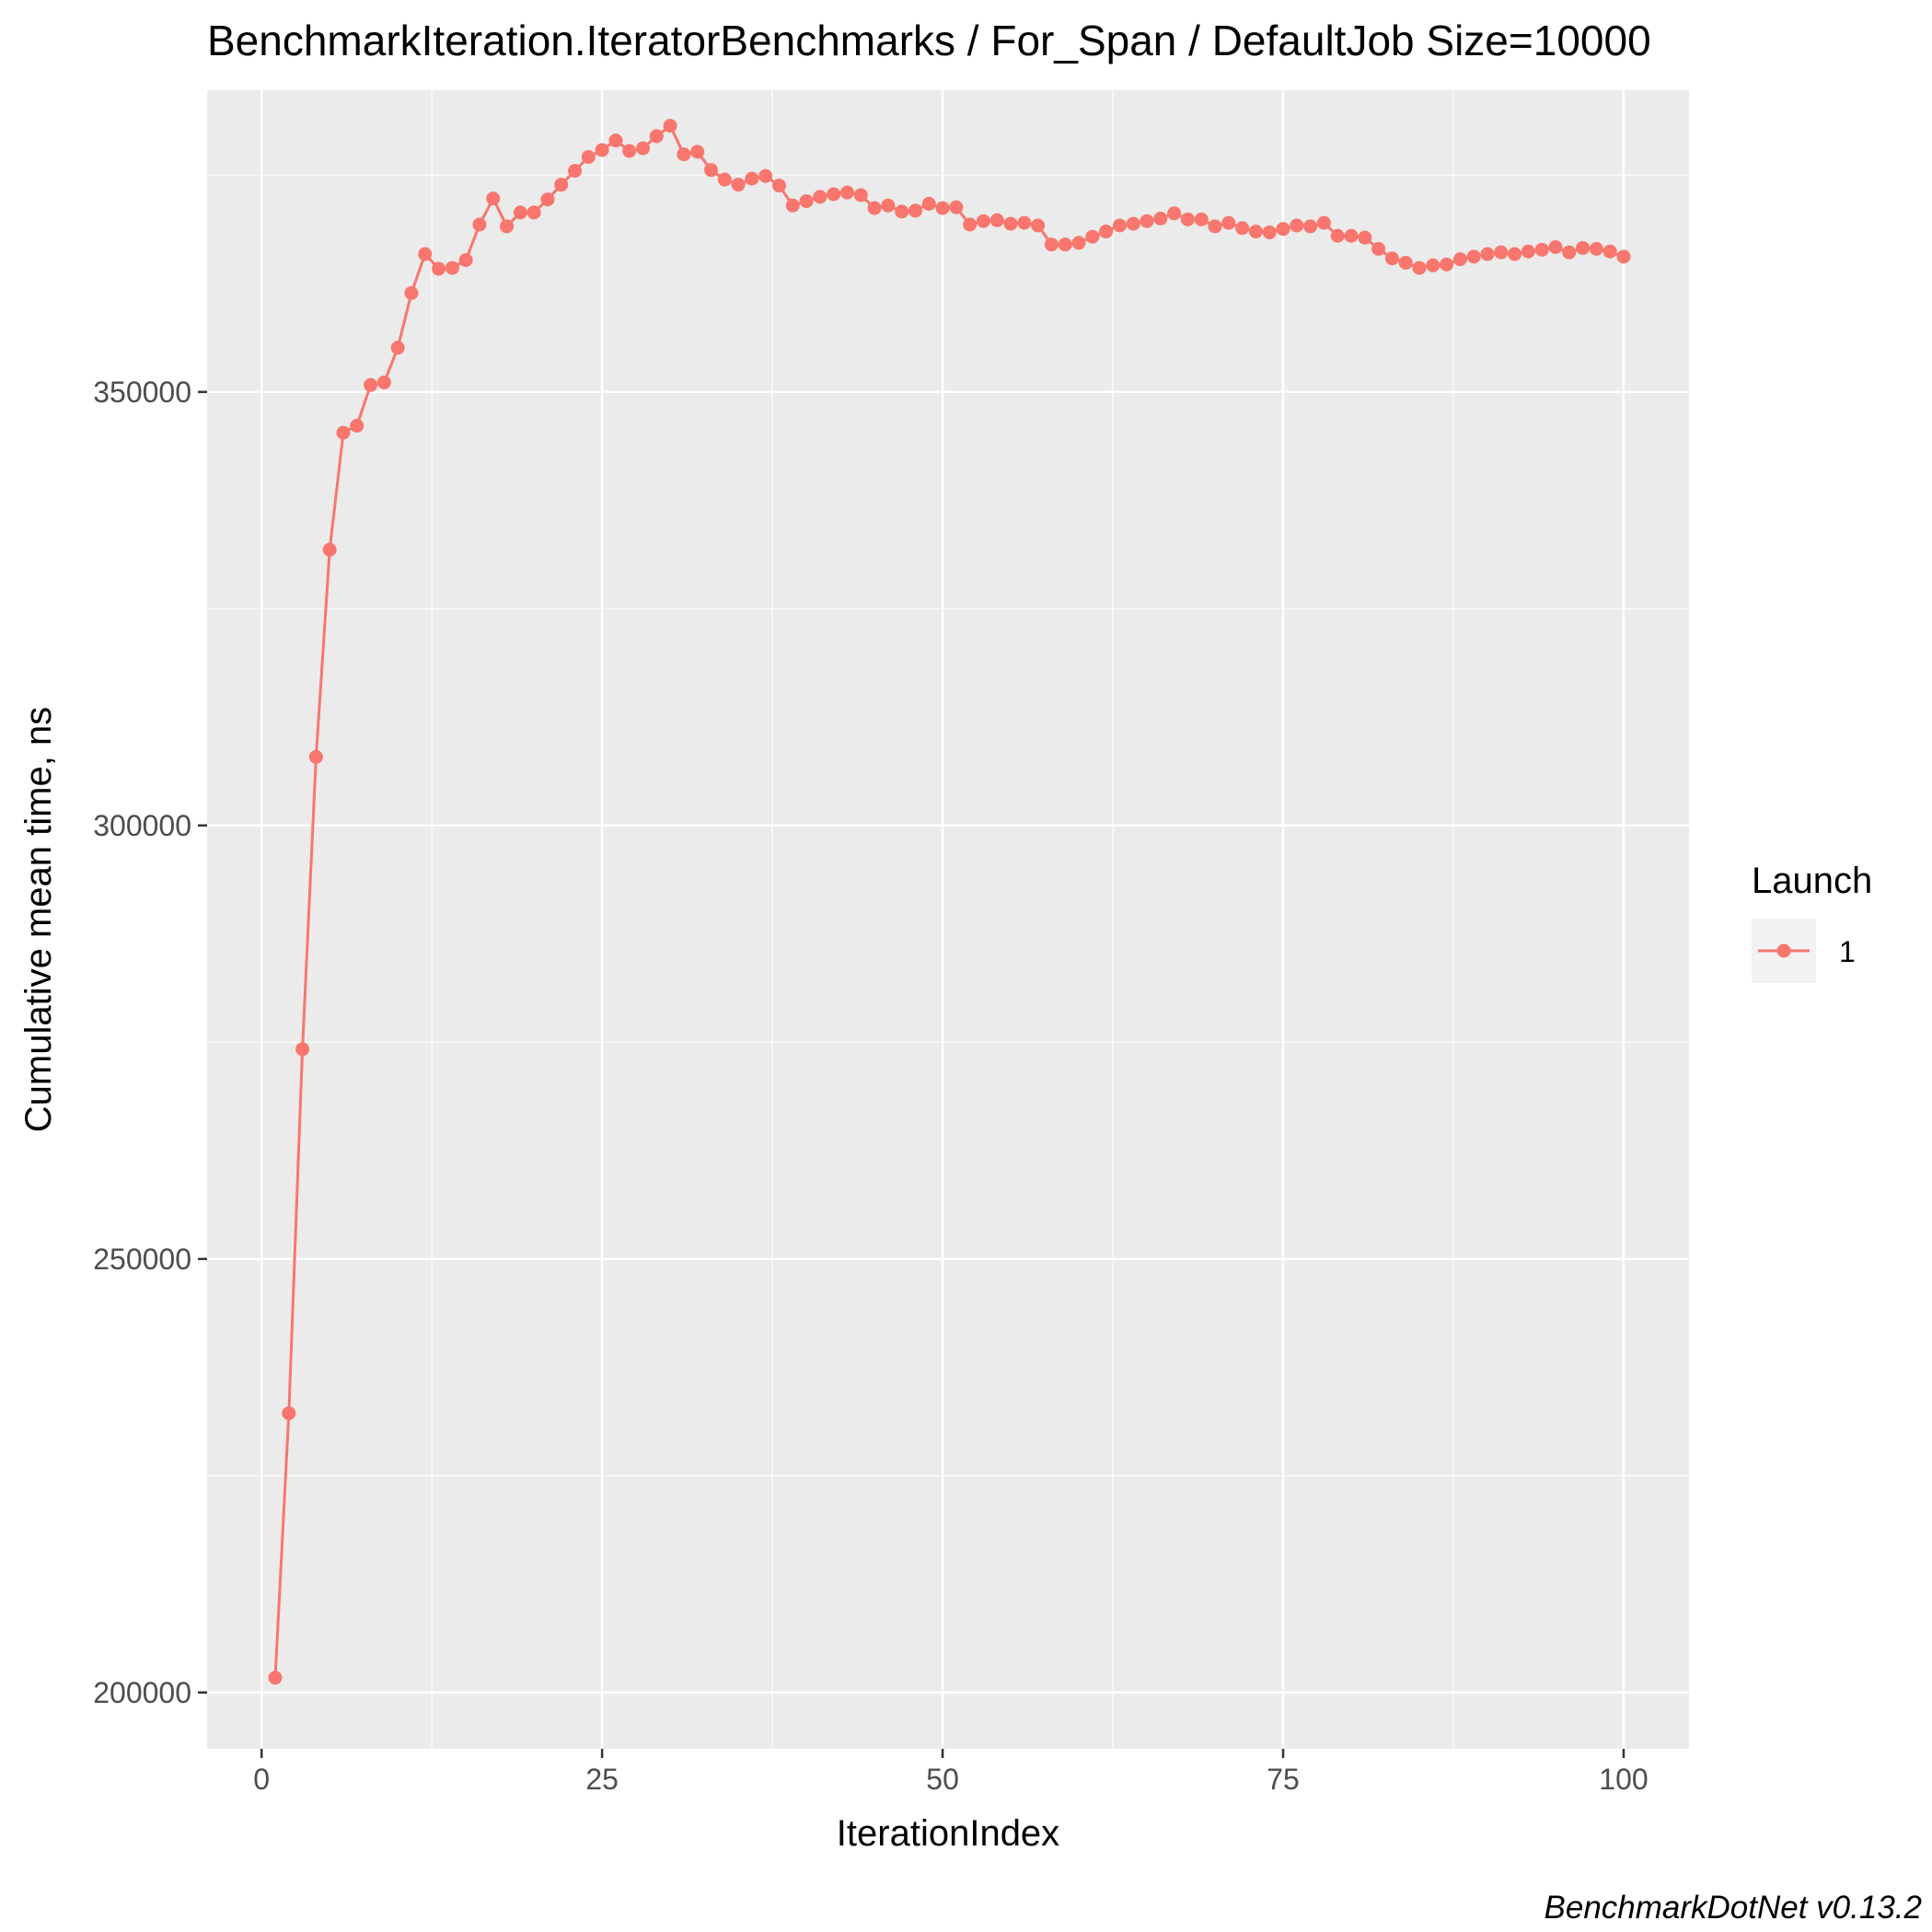 Image resolution: width=1932 pixels, height=1932 pixels. I want to click on caption: BenchmarkDotNet v0.13.2, so click(1733, 1908).